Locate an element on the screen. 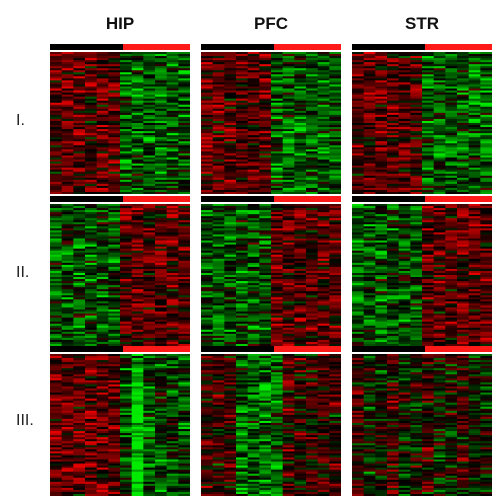 This screenshot has height=498, width=498. group-bar-treatment is located at coordinates (307, 47).